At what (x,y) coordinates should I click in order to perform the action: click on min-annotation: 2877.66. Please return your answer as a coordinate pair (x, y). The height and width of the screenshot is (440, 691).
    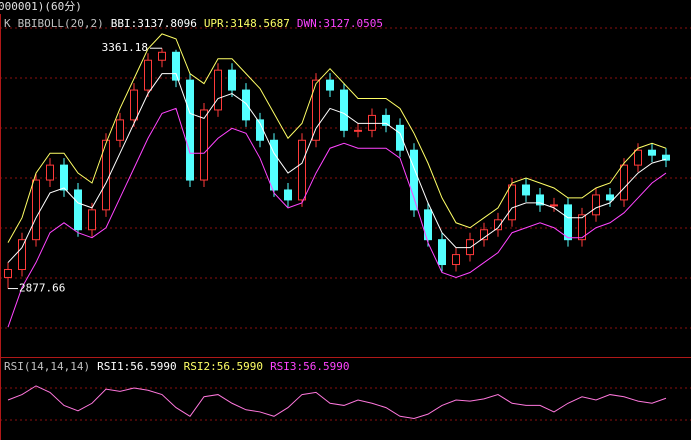
    Looking at the image, I should click on (42, 288).